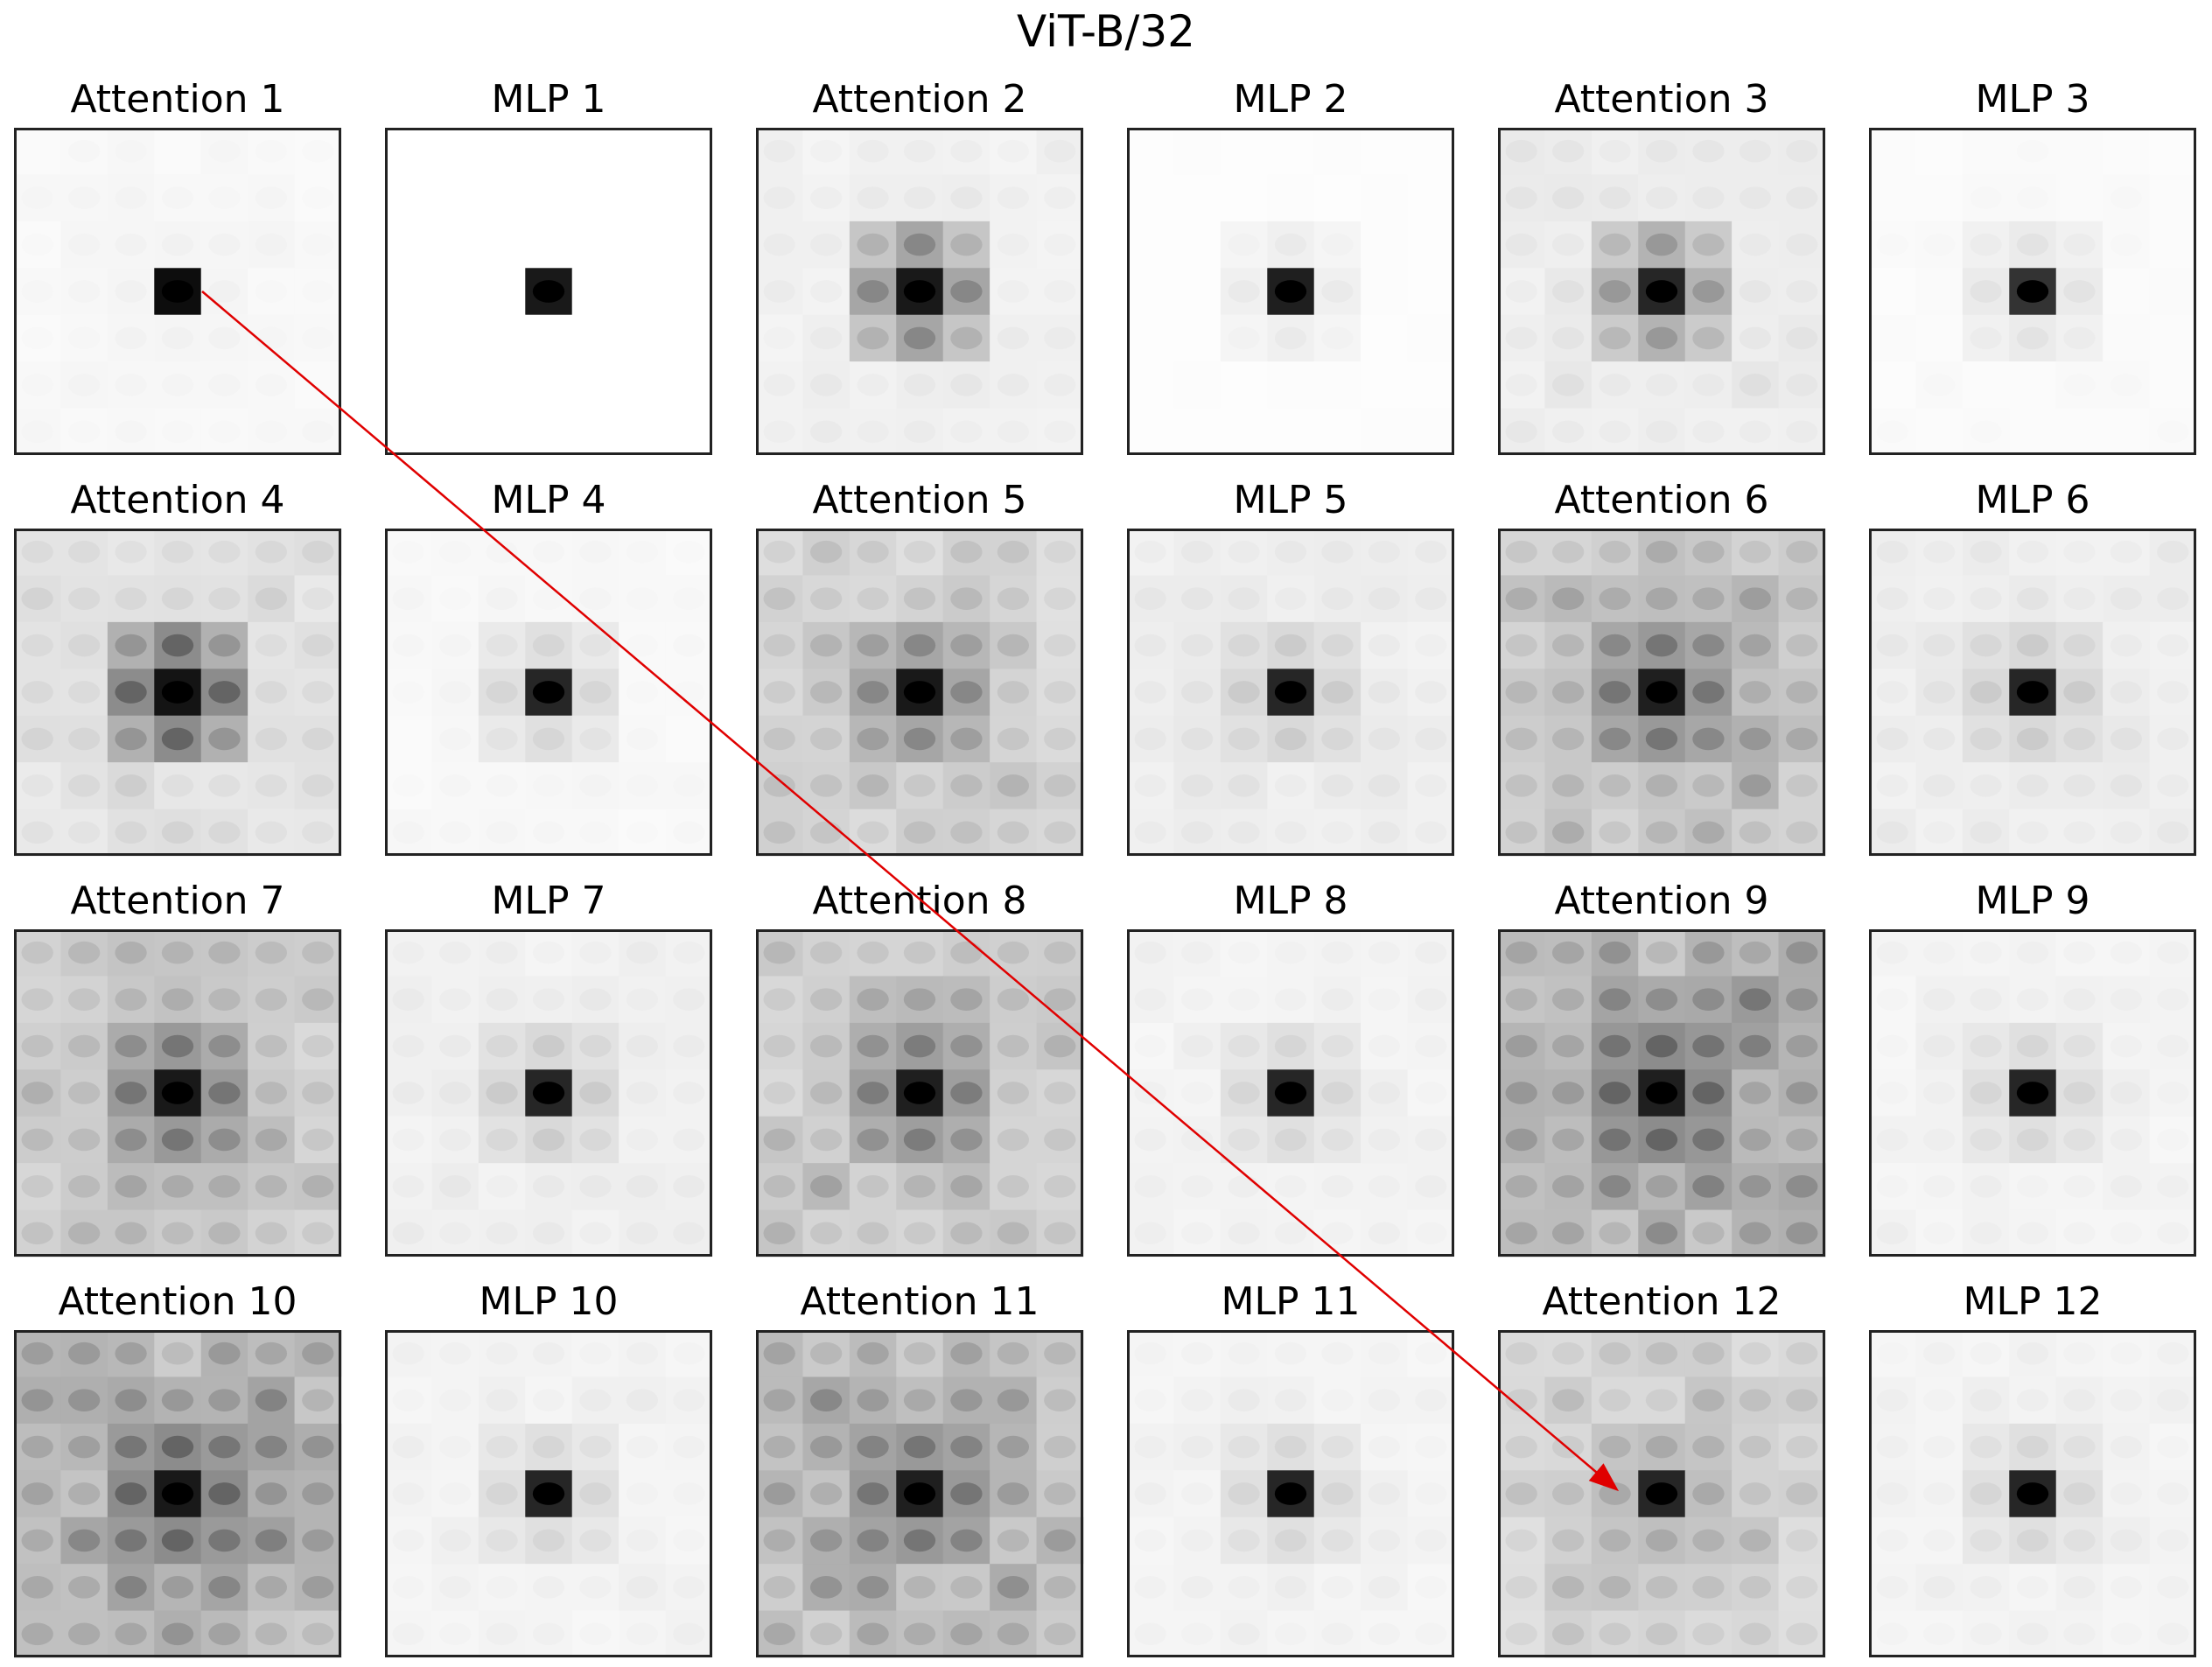 Image resolution: width=2212 pixels, height=1667 pixels. I want to click on panel-title-mlp-12: MLP 12, so click(2033, 1301).